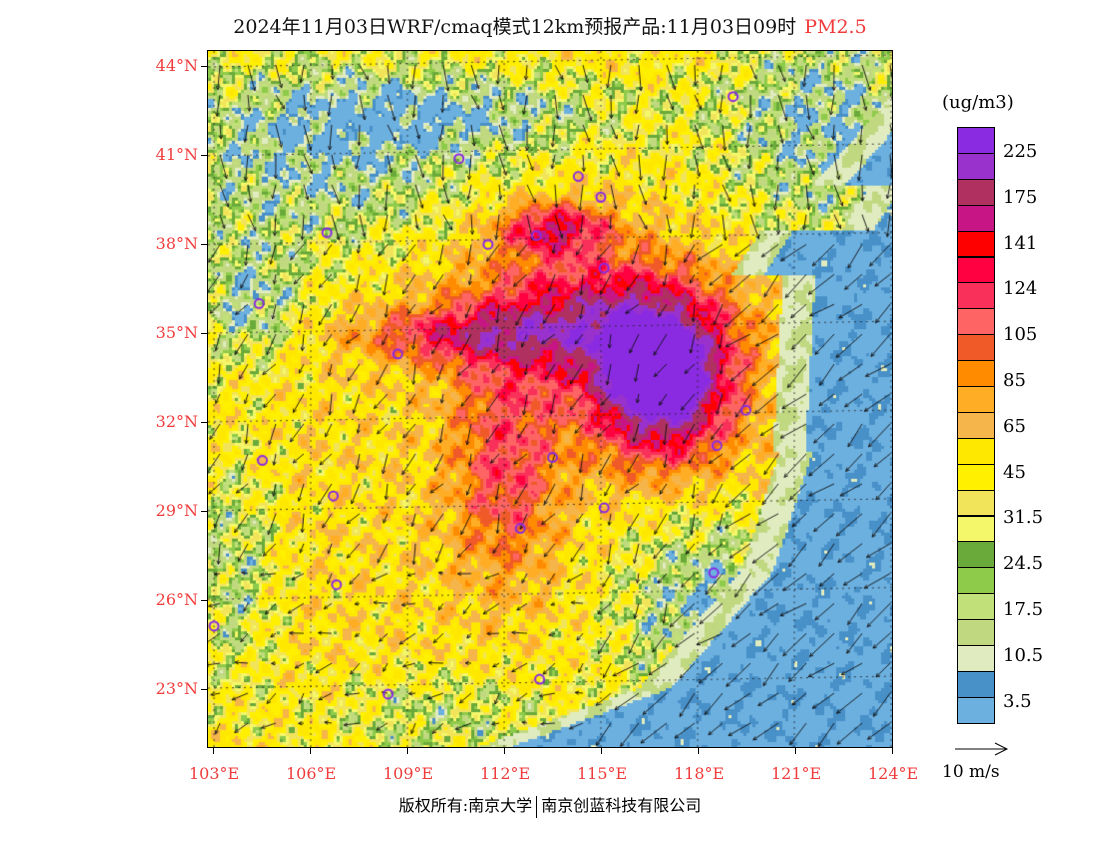 The width and height of the screenshot is (1100, 850). I want to click on legend-label: 225, so click(1020, 151).